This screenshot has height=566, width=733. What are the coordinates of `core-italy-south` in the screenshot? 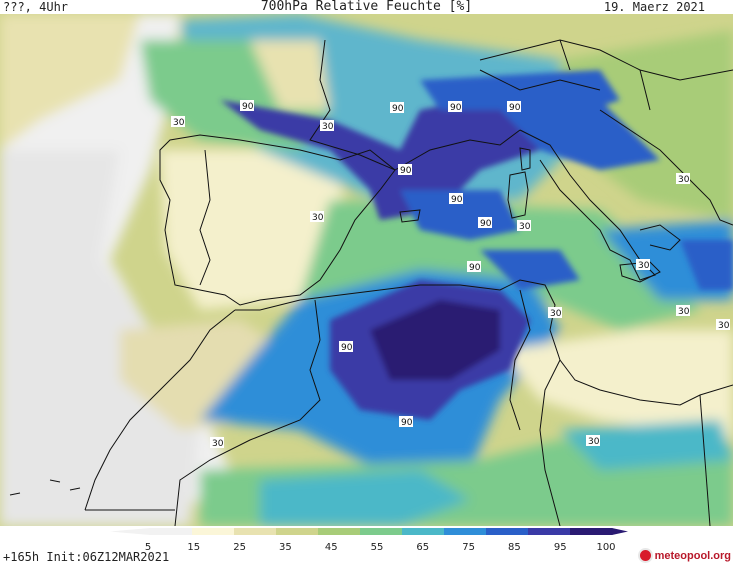 It's located at (530, 270).